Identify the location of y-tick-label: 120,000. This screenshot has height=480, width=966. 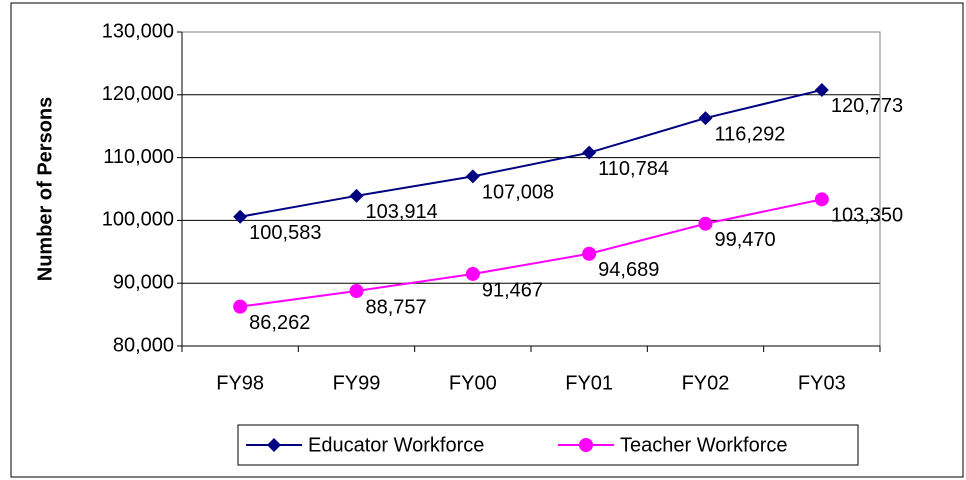
(138, 94).